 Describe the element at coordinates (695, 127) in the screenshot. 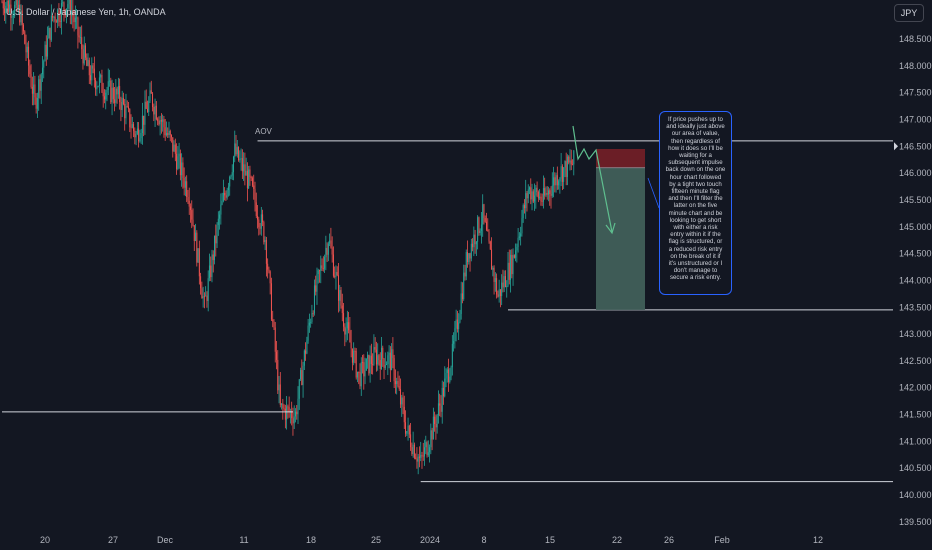

I see `note-line: and ideally just above` at that location.